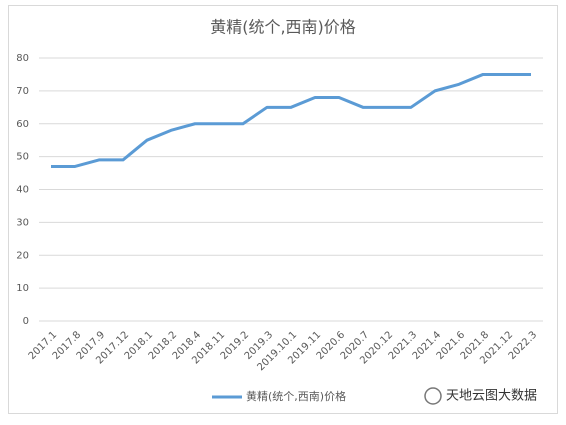  Describe the element at coordinates (22, 222) in the screenshot. I see `y-tick-label: 30` at that location.